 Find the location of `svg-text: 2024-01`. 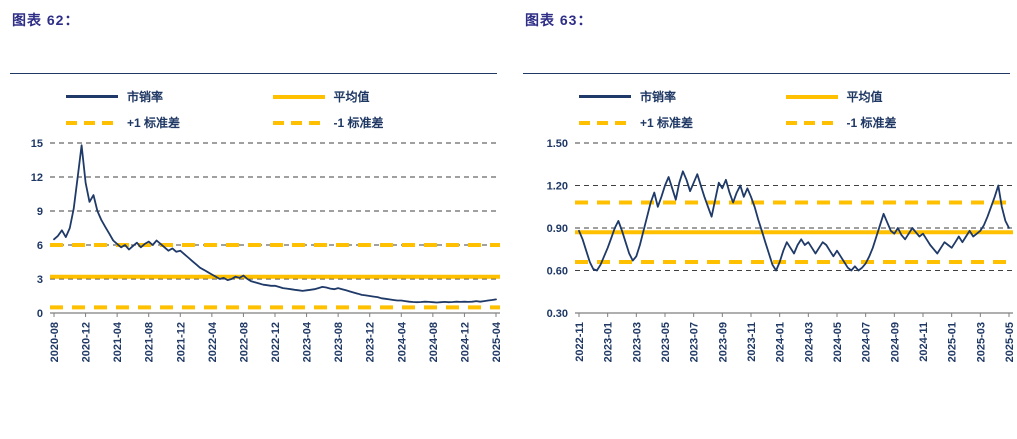

svg-text: 2024-01 is located at coordinates (781, 342).